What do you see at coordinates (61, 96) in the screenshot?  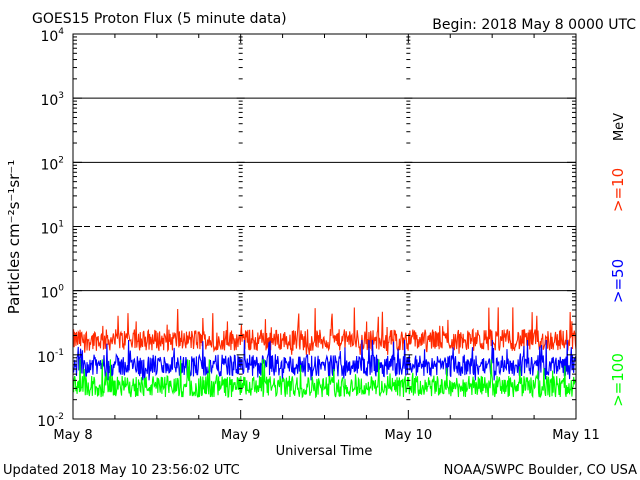 I see `y-tick-label-exponent: 3` at bounding box center [61, 96].